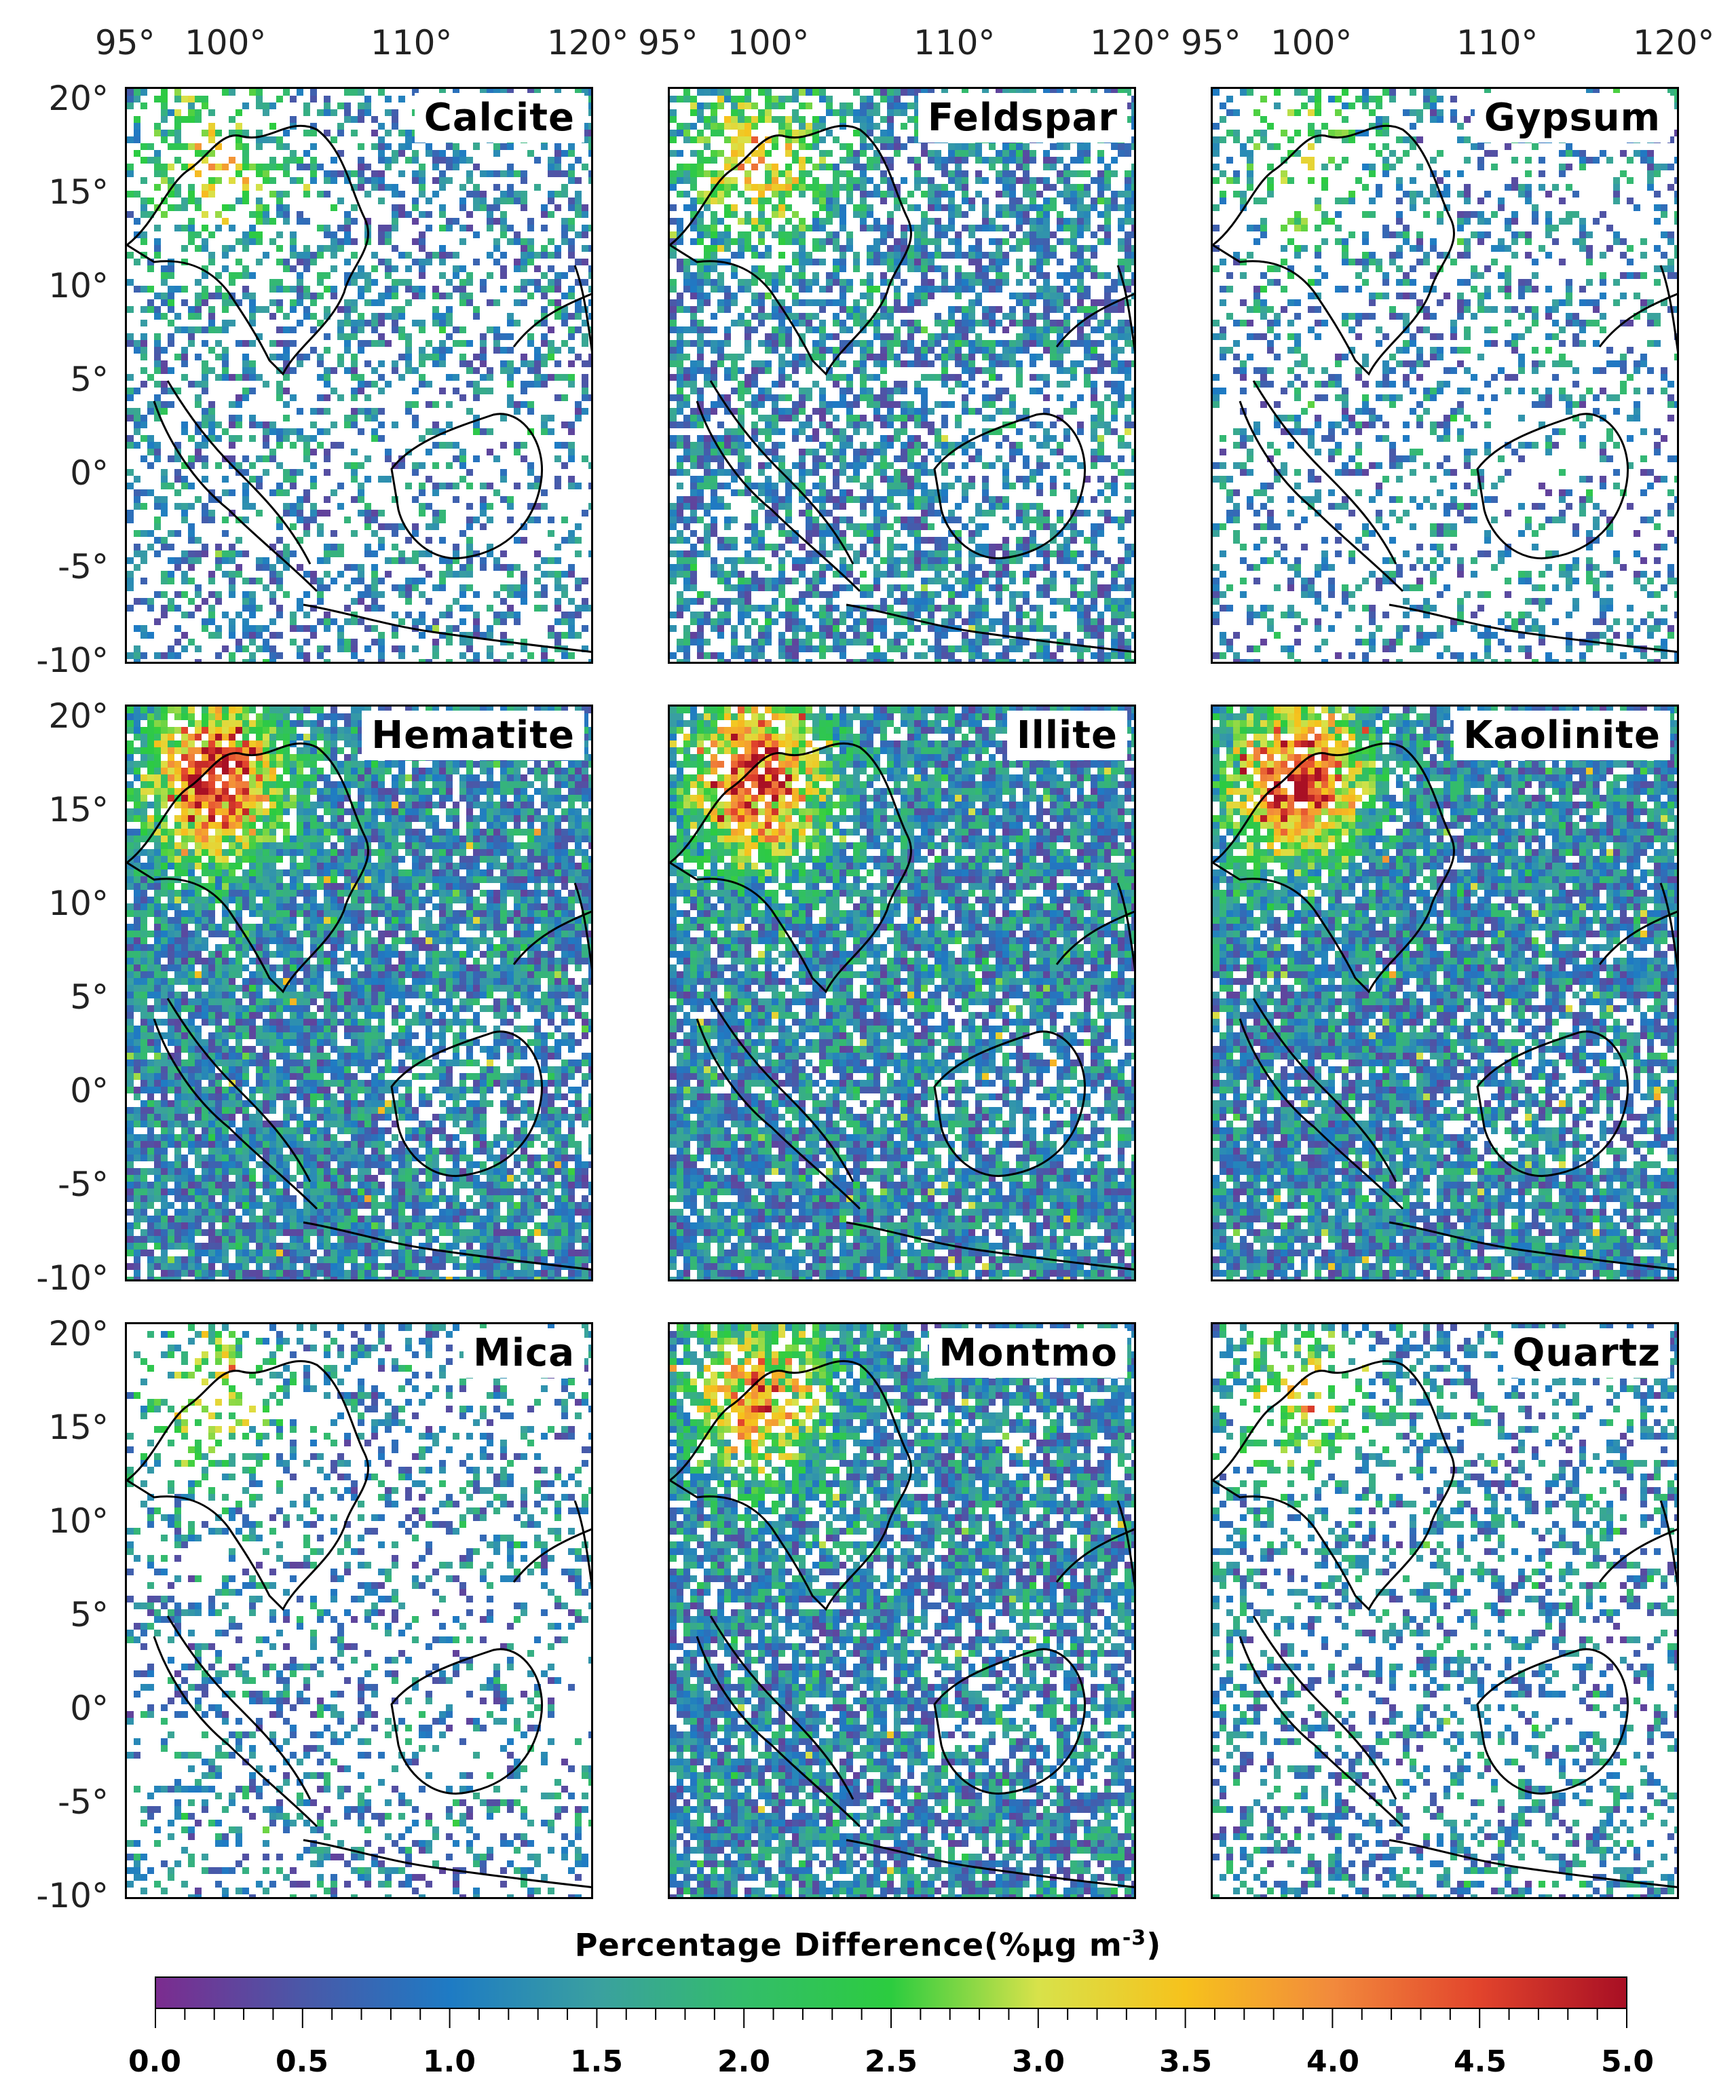 The image size is (1736, 2100). What do you see at coordinates (450, 2061) in the screenshot?
I see `colorbar-tick-label: 1.0` at bounding box center [450, 2061].